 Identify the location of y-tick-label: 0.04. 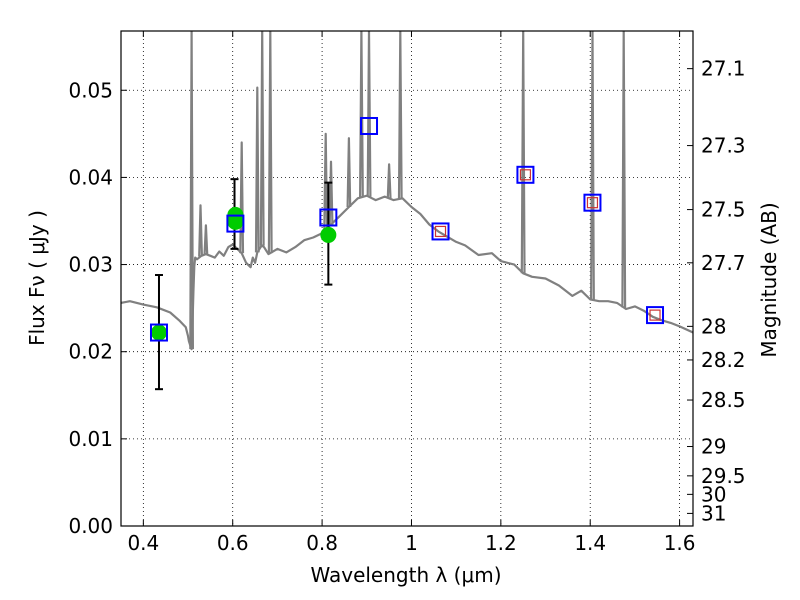
(90, 177).